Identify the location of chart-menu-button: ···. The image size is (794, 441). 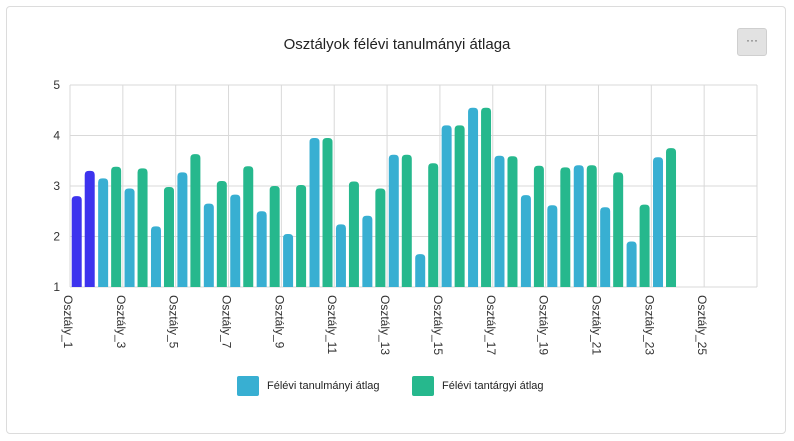
(752, 42).